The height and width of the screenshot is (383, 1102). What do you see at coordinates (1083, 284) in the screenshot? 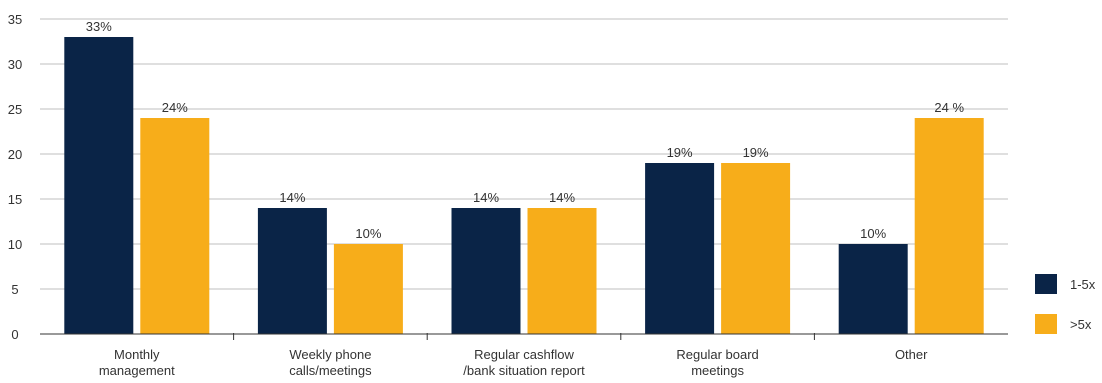
I see `legend-label: 1-5x` at bounding box center [1083, 284].